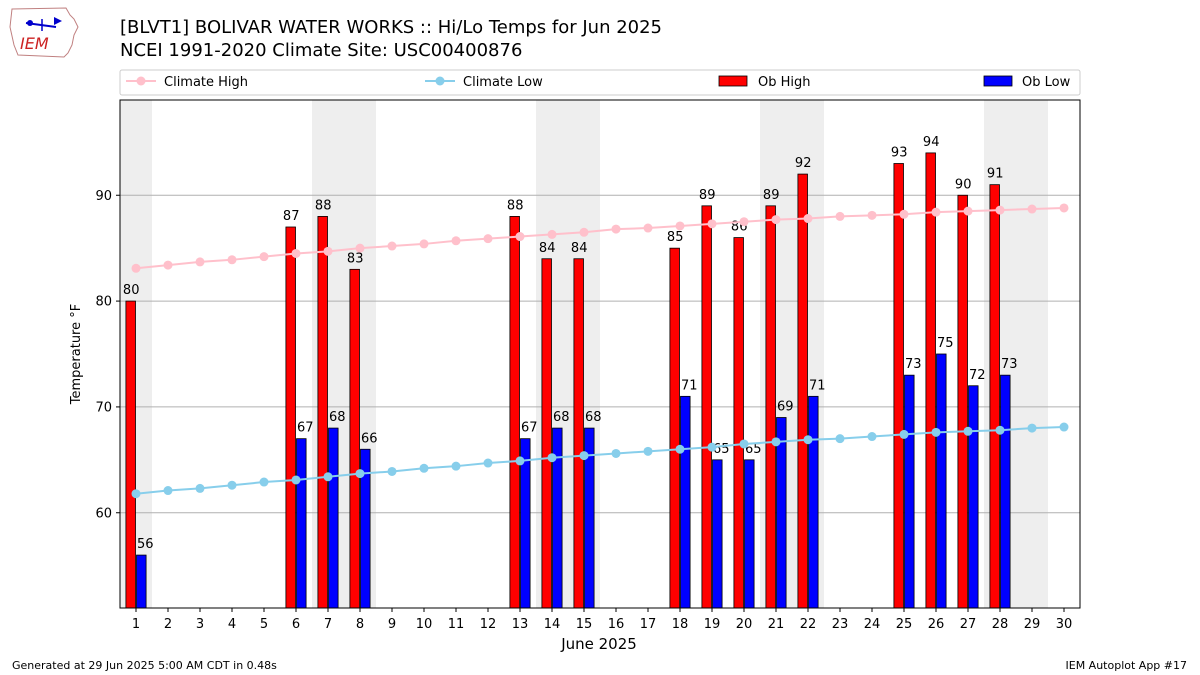 The width and height of the screenshot is (1200, 675). What do you see at coordinates (424, 624) in the screenshot?
I see `x-tick-label: 10` at bounding box center [424, 624].